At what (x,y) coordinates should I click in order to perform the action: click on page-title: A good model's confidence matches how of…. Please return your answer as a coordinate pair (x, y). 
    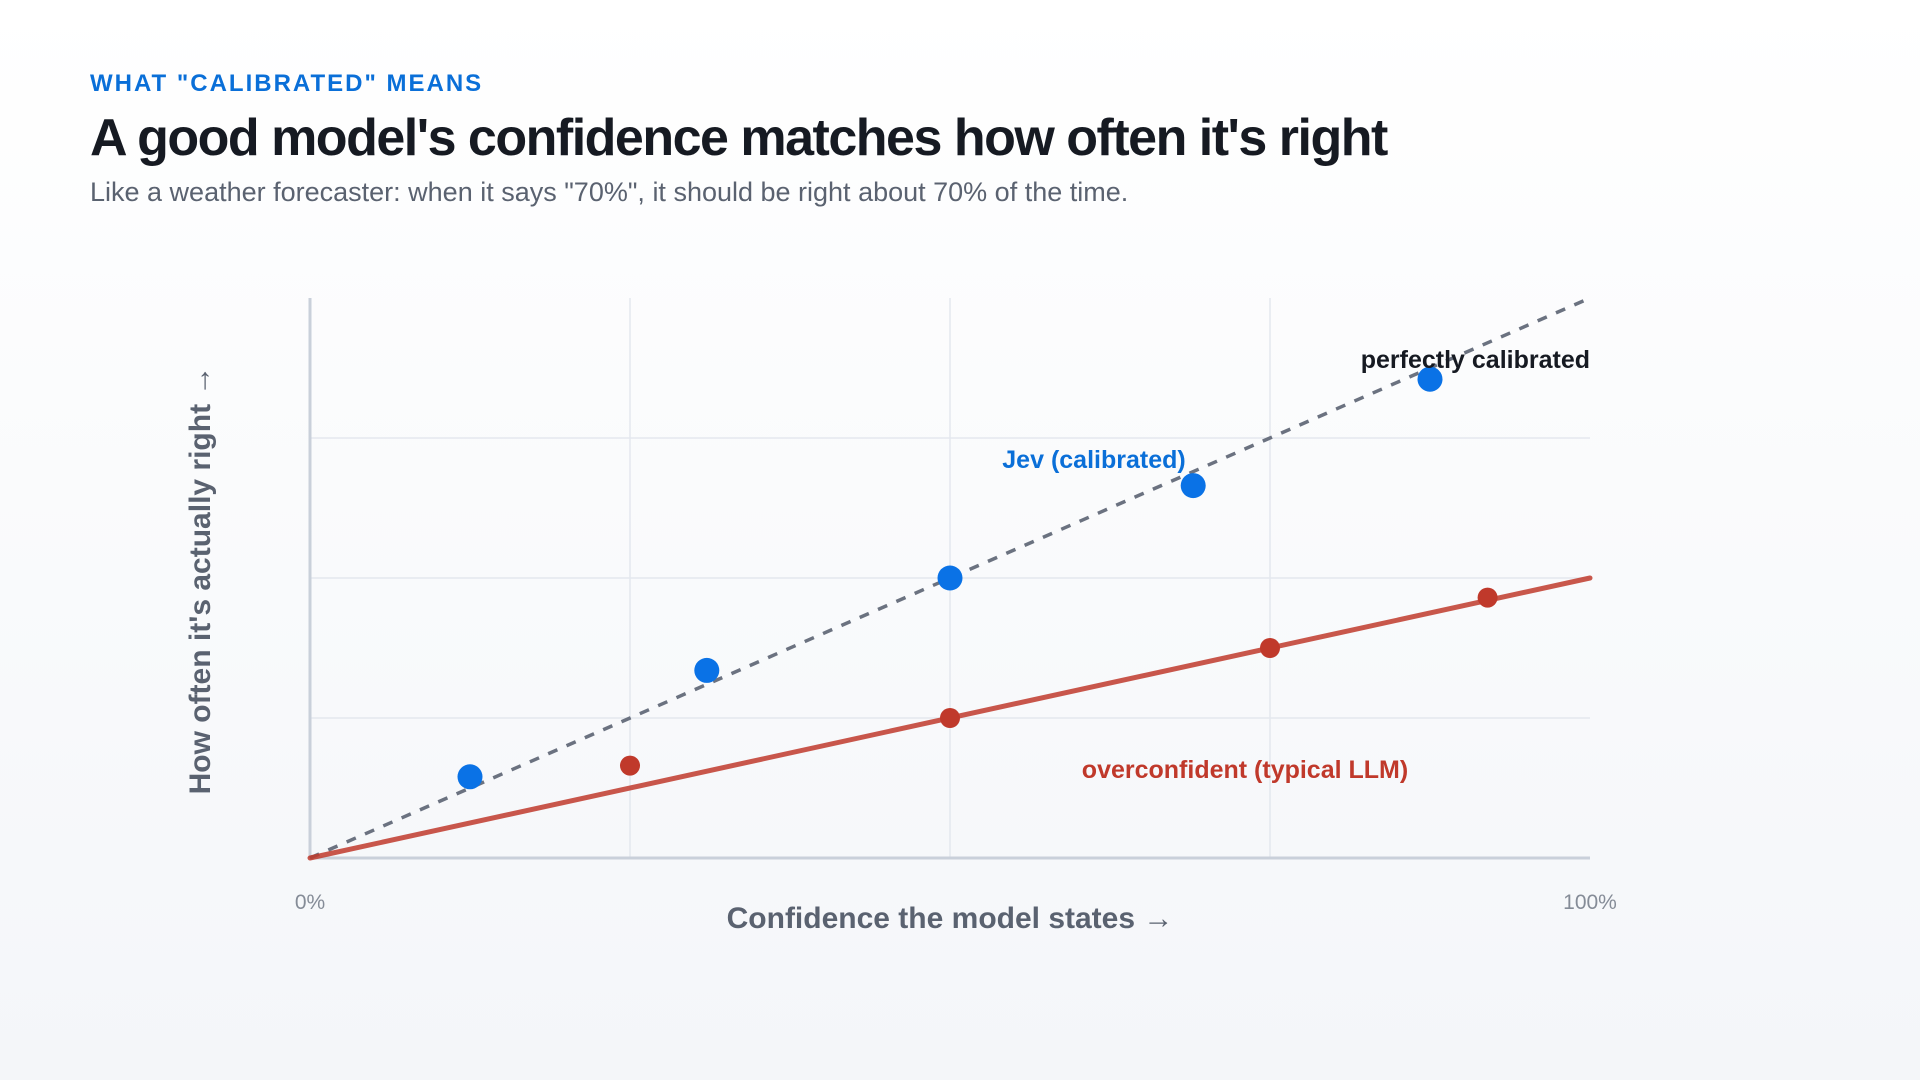
    Looking at the image, I should click on (739, 138).